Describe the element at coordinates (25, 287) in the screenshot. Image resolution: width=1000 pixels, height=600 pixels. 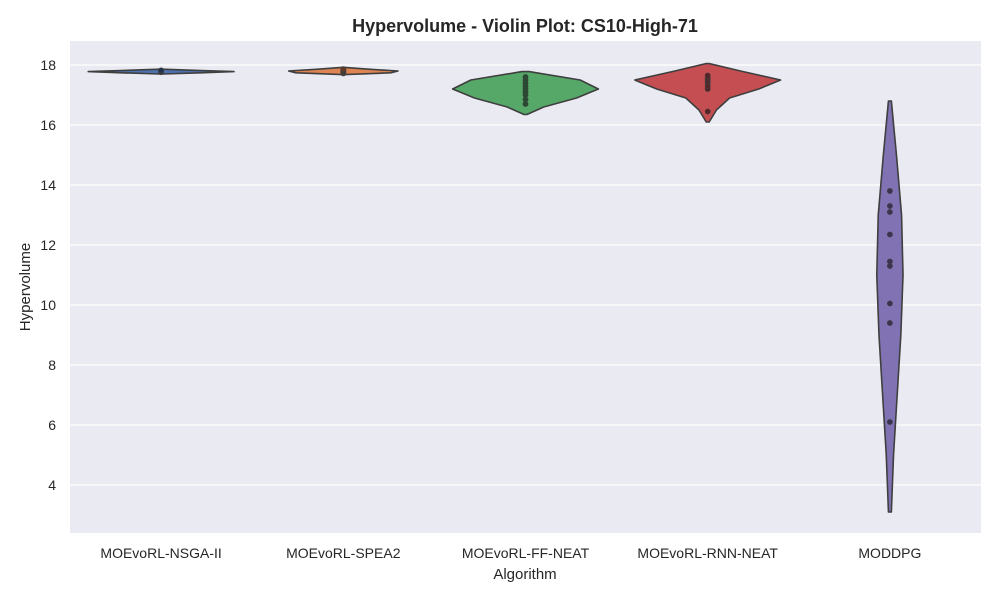
I see `y-axis-label: Hypervolume` at that location.